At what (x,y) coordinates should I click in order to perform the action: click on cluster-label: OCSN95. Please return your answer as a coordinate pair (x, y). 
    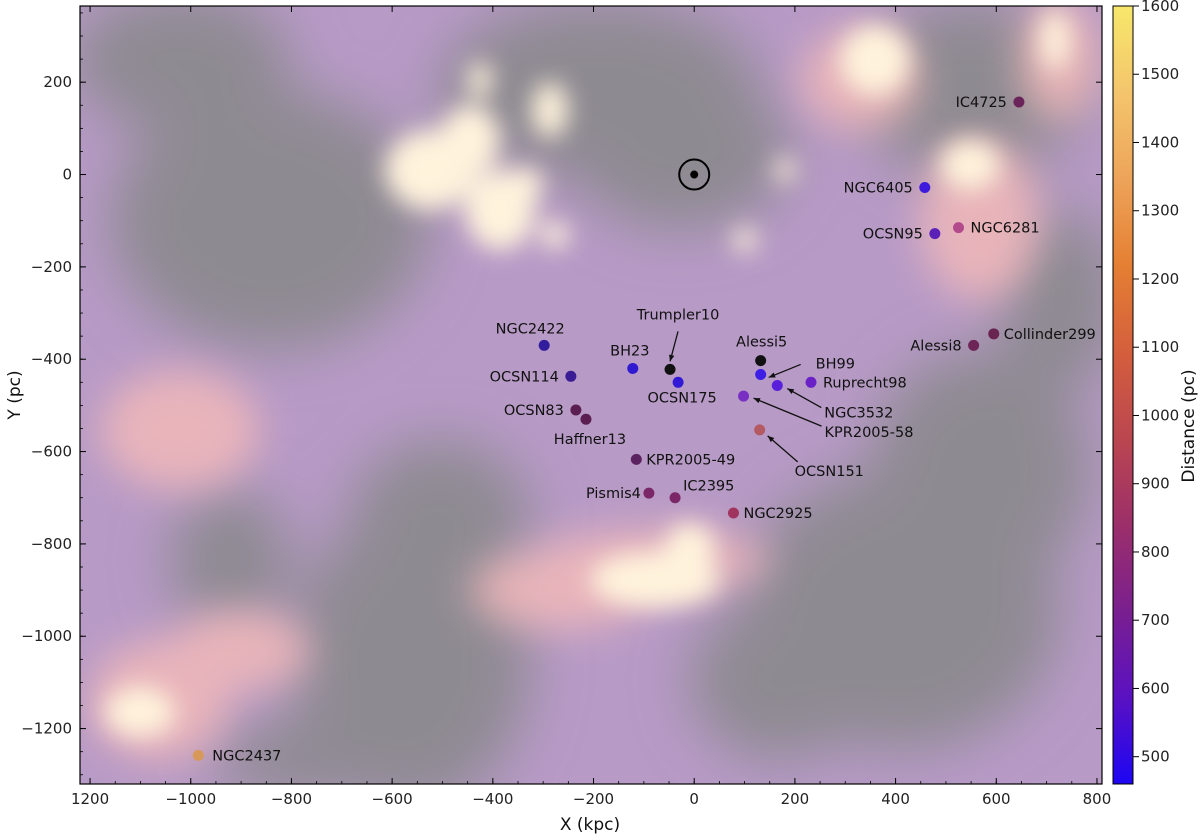
    Looking at the image, I should click on (893, 235).